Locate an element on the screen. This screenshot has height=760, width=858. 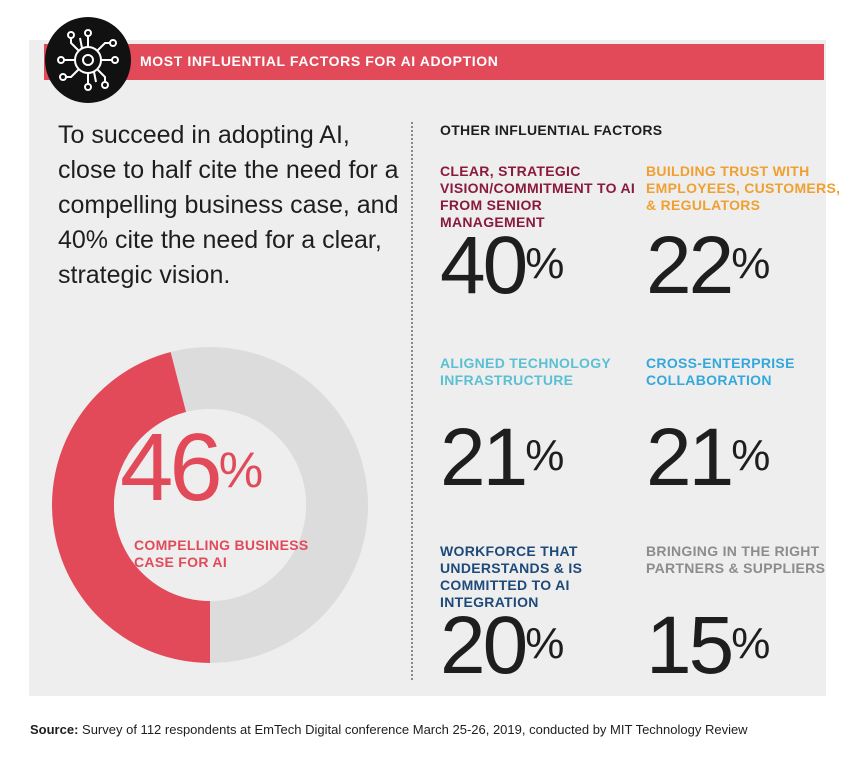
donut-value-unit: % is located at coordinates (241, 470).